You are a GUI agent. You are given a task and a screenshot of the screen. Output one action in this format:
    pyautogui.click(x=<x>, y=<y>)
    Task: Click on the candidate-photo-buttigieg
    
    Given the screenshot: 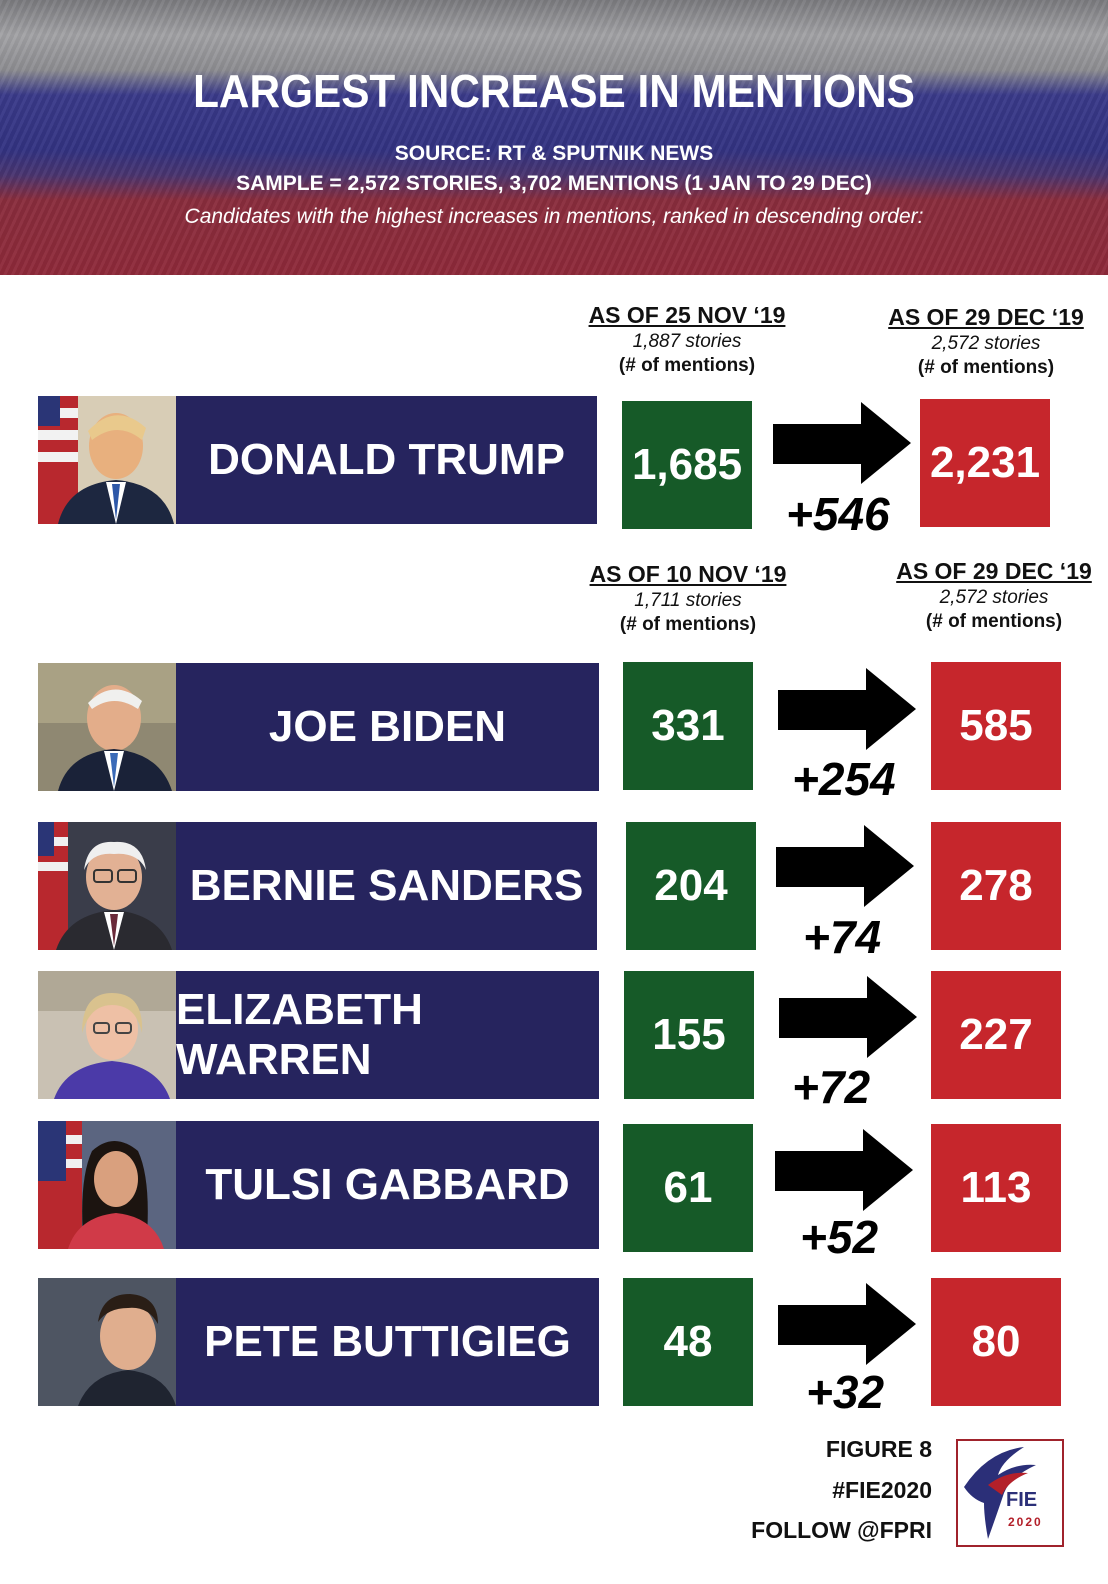 What is the action you would take?
    pyautogui.click(x=107, y=1342)
    